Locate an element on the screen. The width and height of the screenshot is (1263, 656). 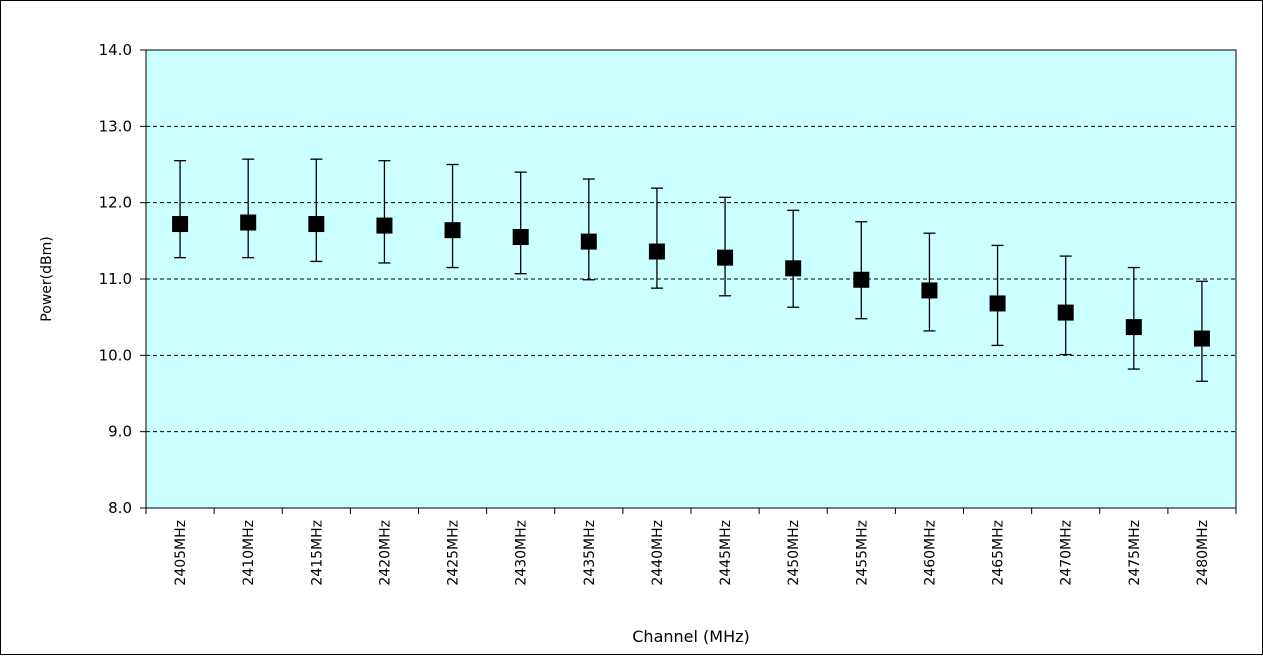
x-tick-label: 2410MHz is located at coordinates (249, 553).